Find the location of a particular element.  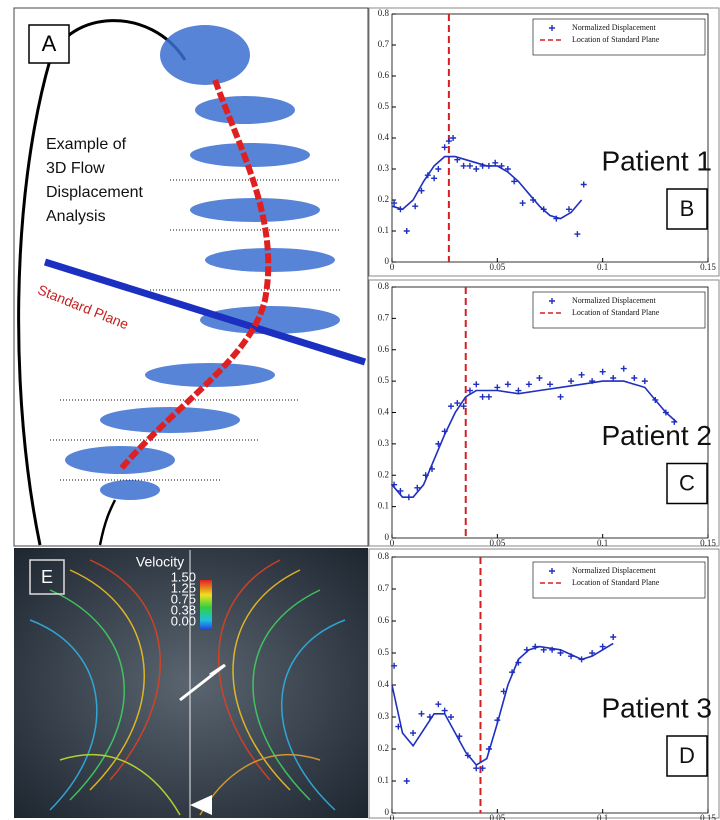

caption-line: Displacement is located at coordinates (94, 192).